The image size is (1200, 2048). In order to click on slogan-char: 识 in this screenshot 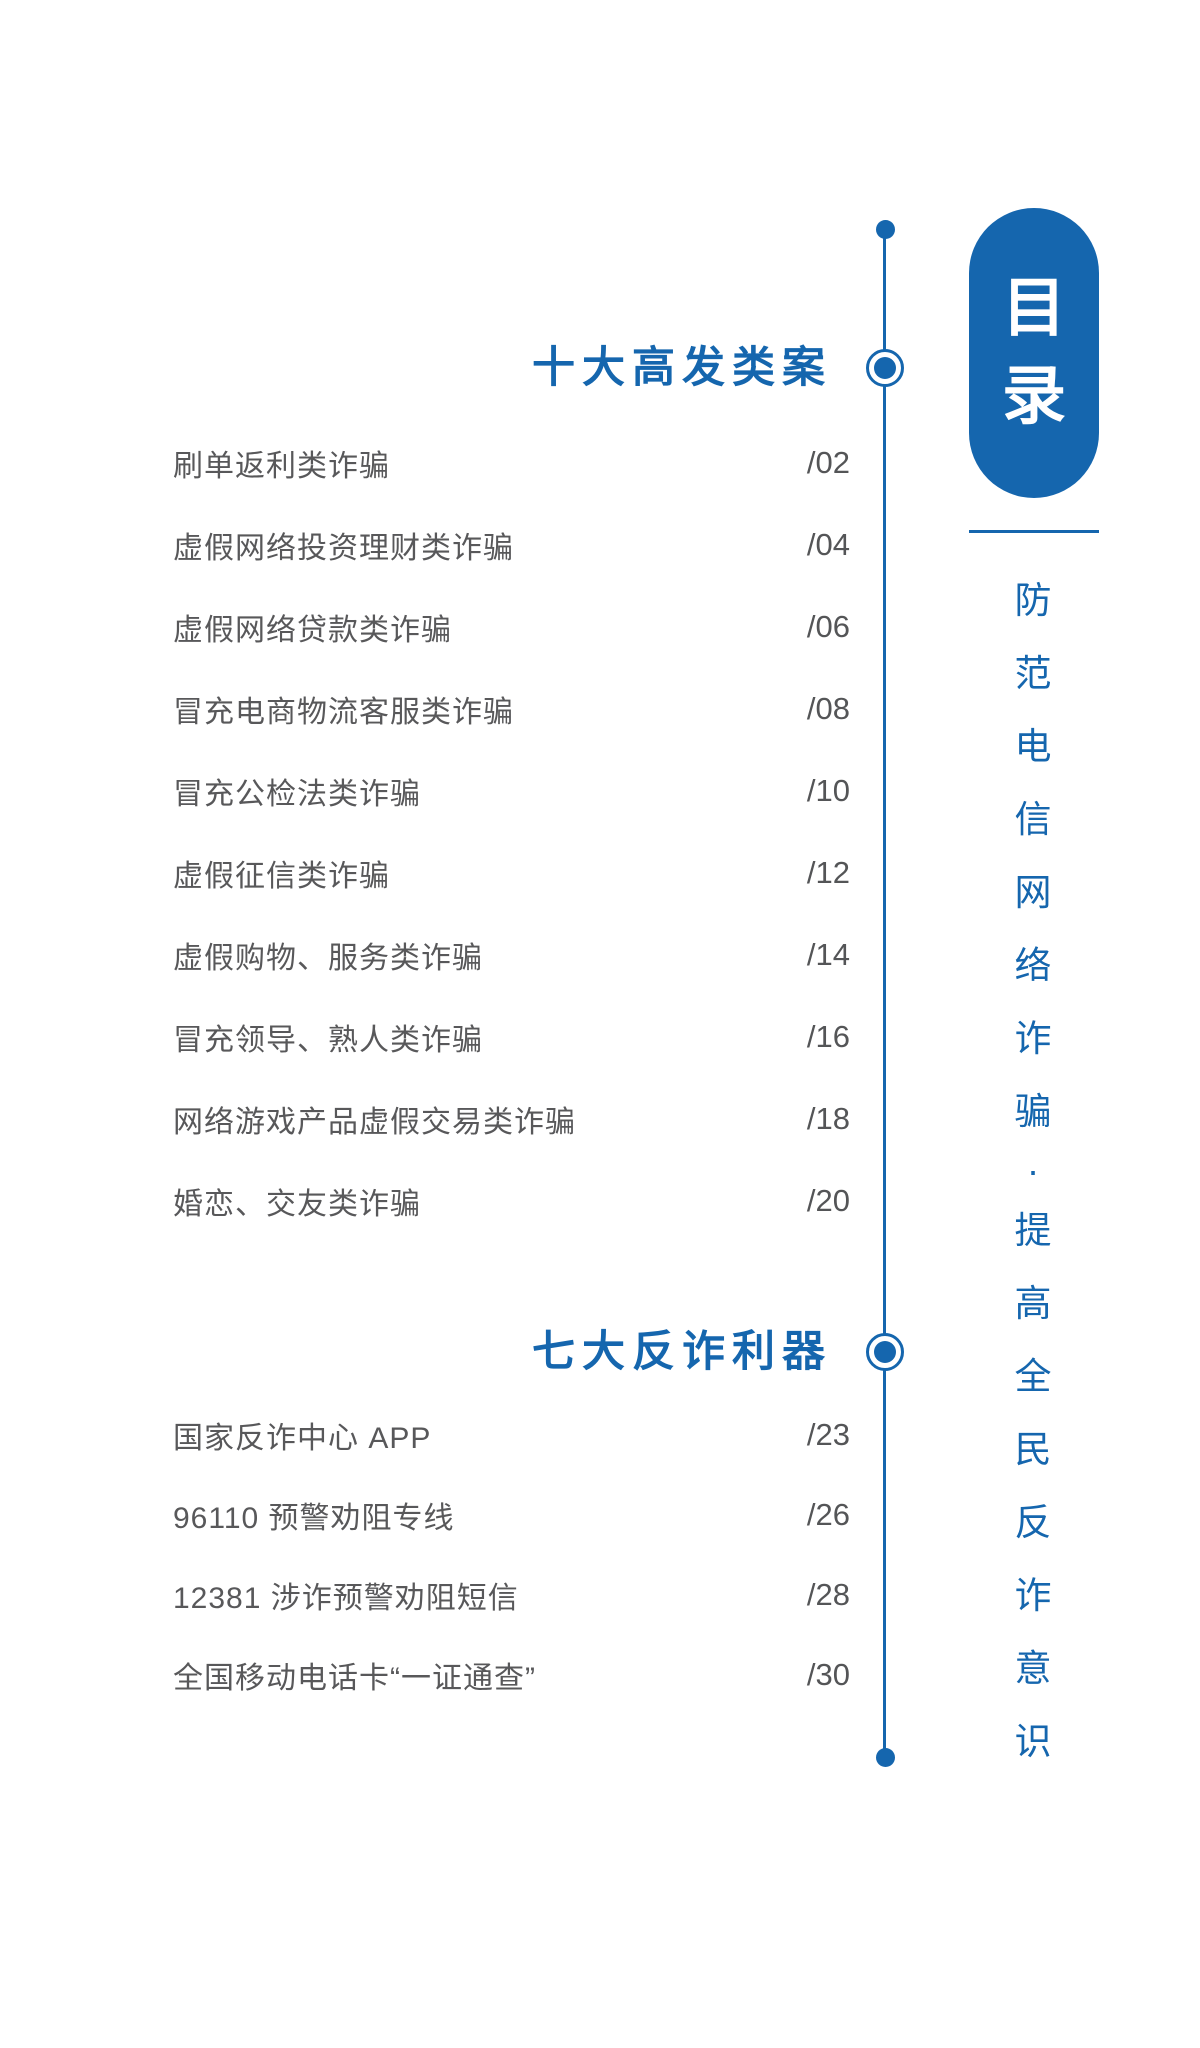, I will do `click(1033, 1741)`.